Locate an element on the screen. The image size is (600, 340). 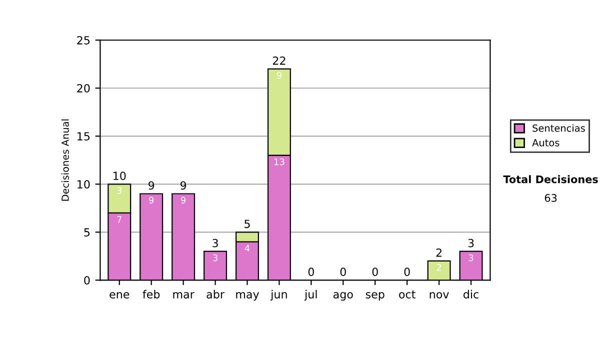
total-label: 5 is located at coordinates (247, 224).